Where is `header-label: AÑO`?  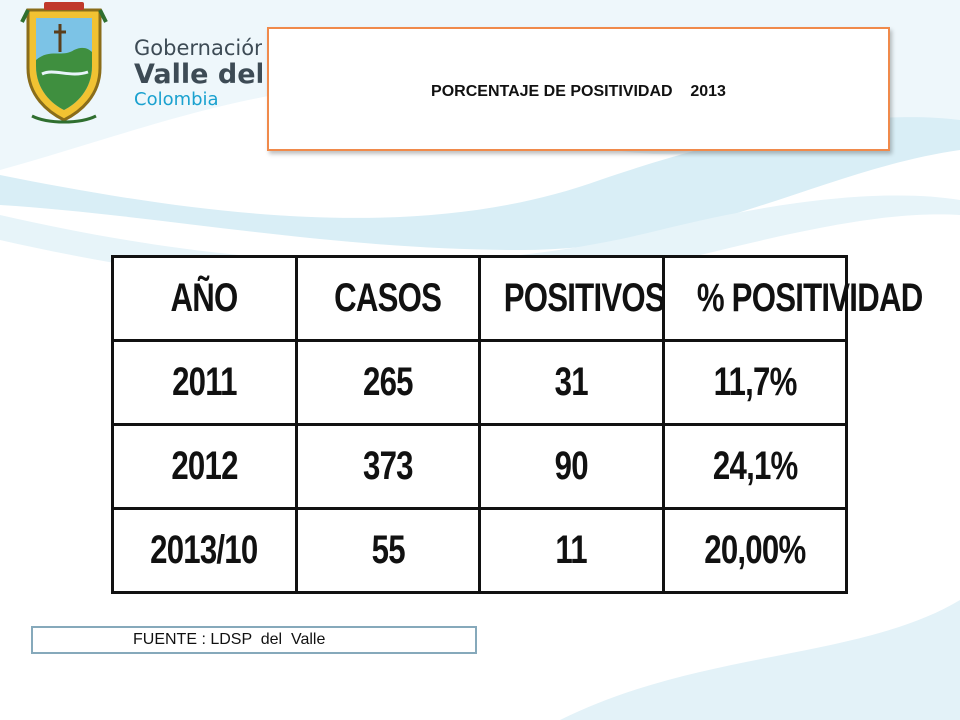
header-label: AÑO is located at coordinates (204, 298).